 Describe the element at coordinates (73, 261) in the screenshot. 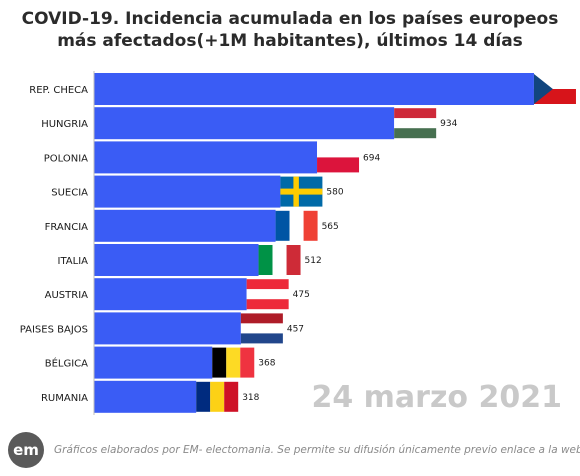

I see `category-label: ITALIA` at that location.